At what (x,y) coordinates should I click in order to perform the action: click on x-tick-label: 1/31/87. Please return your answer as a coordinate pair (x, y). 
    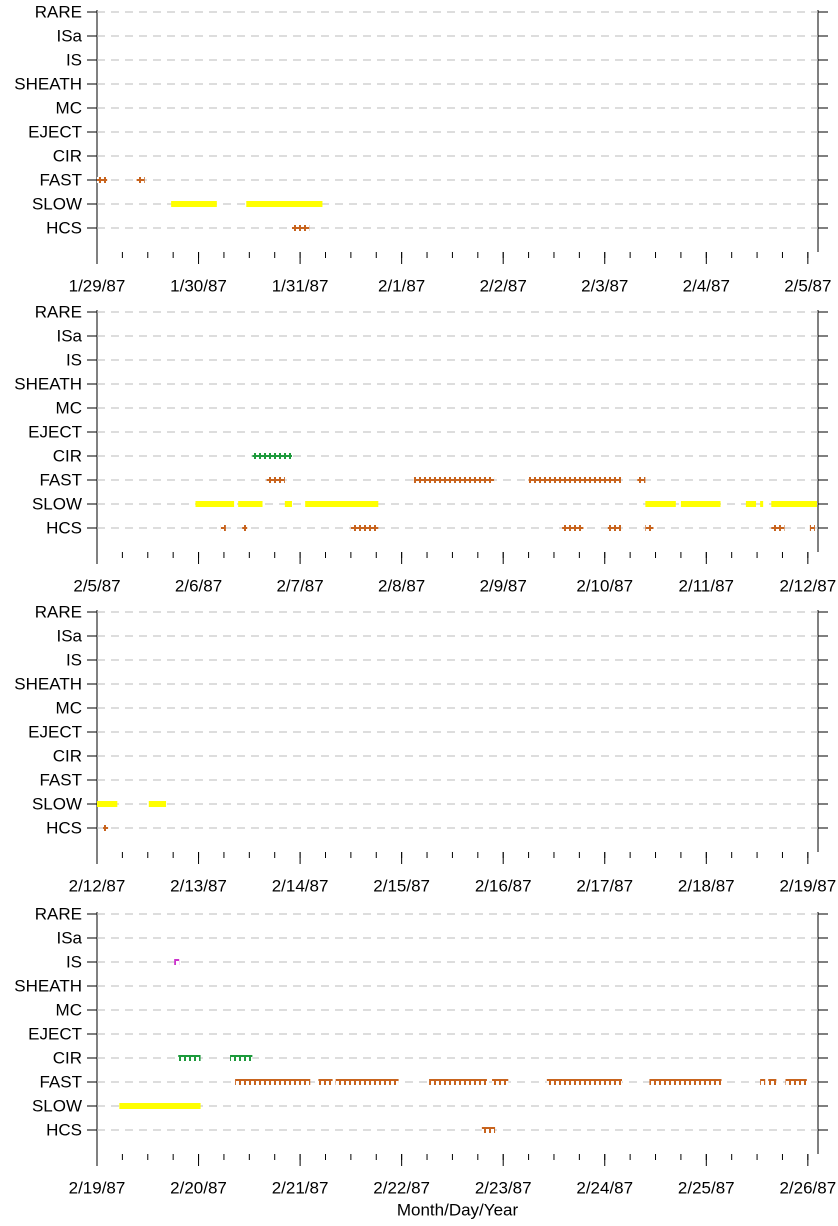
    Looking at the image, I should click on (300, 285).